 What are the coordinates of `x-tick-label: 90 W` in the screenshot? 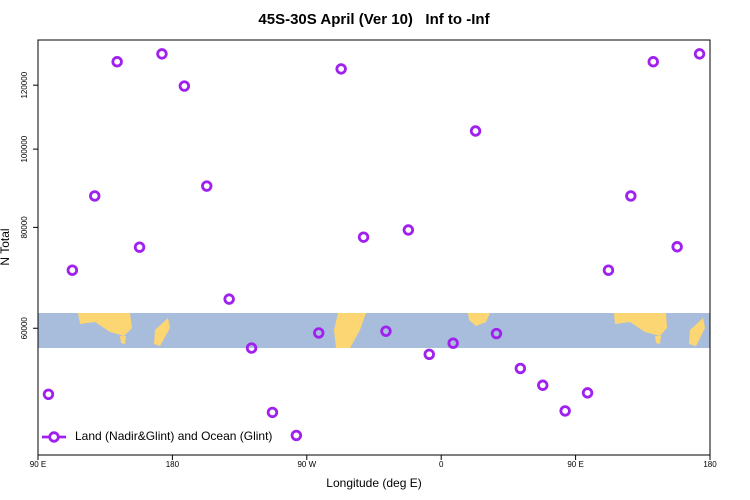 It's located at (306, 464).